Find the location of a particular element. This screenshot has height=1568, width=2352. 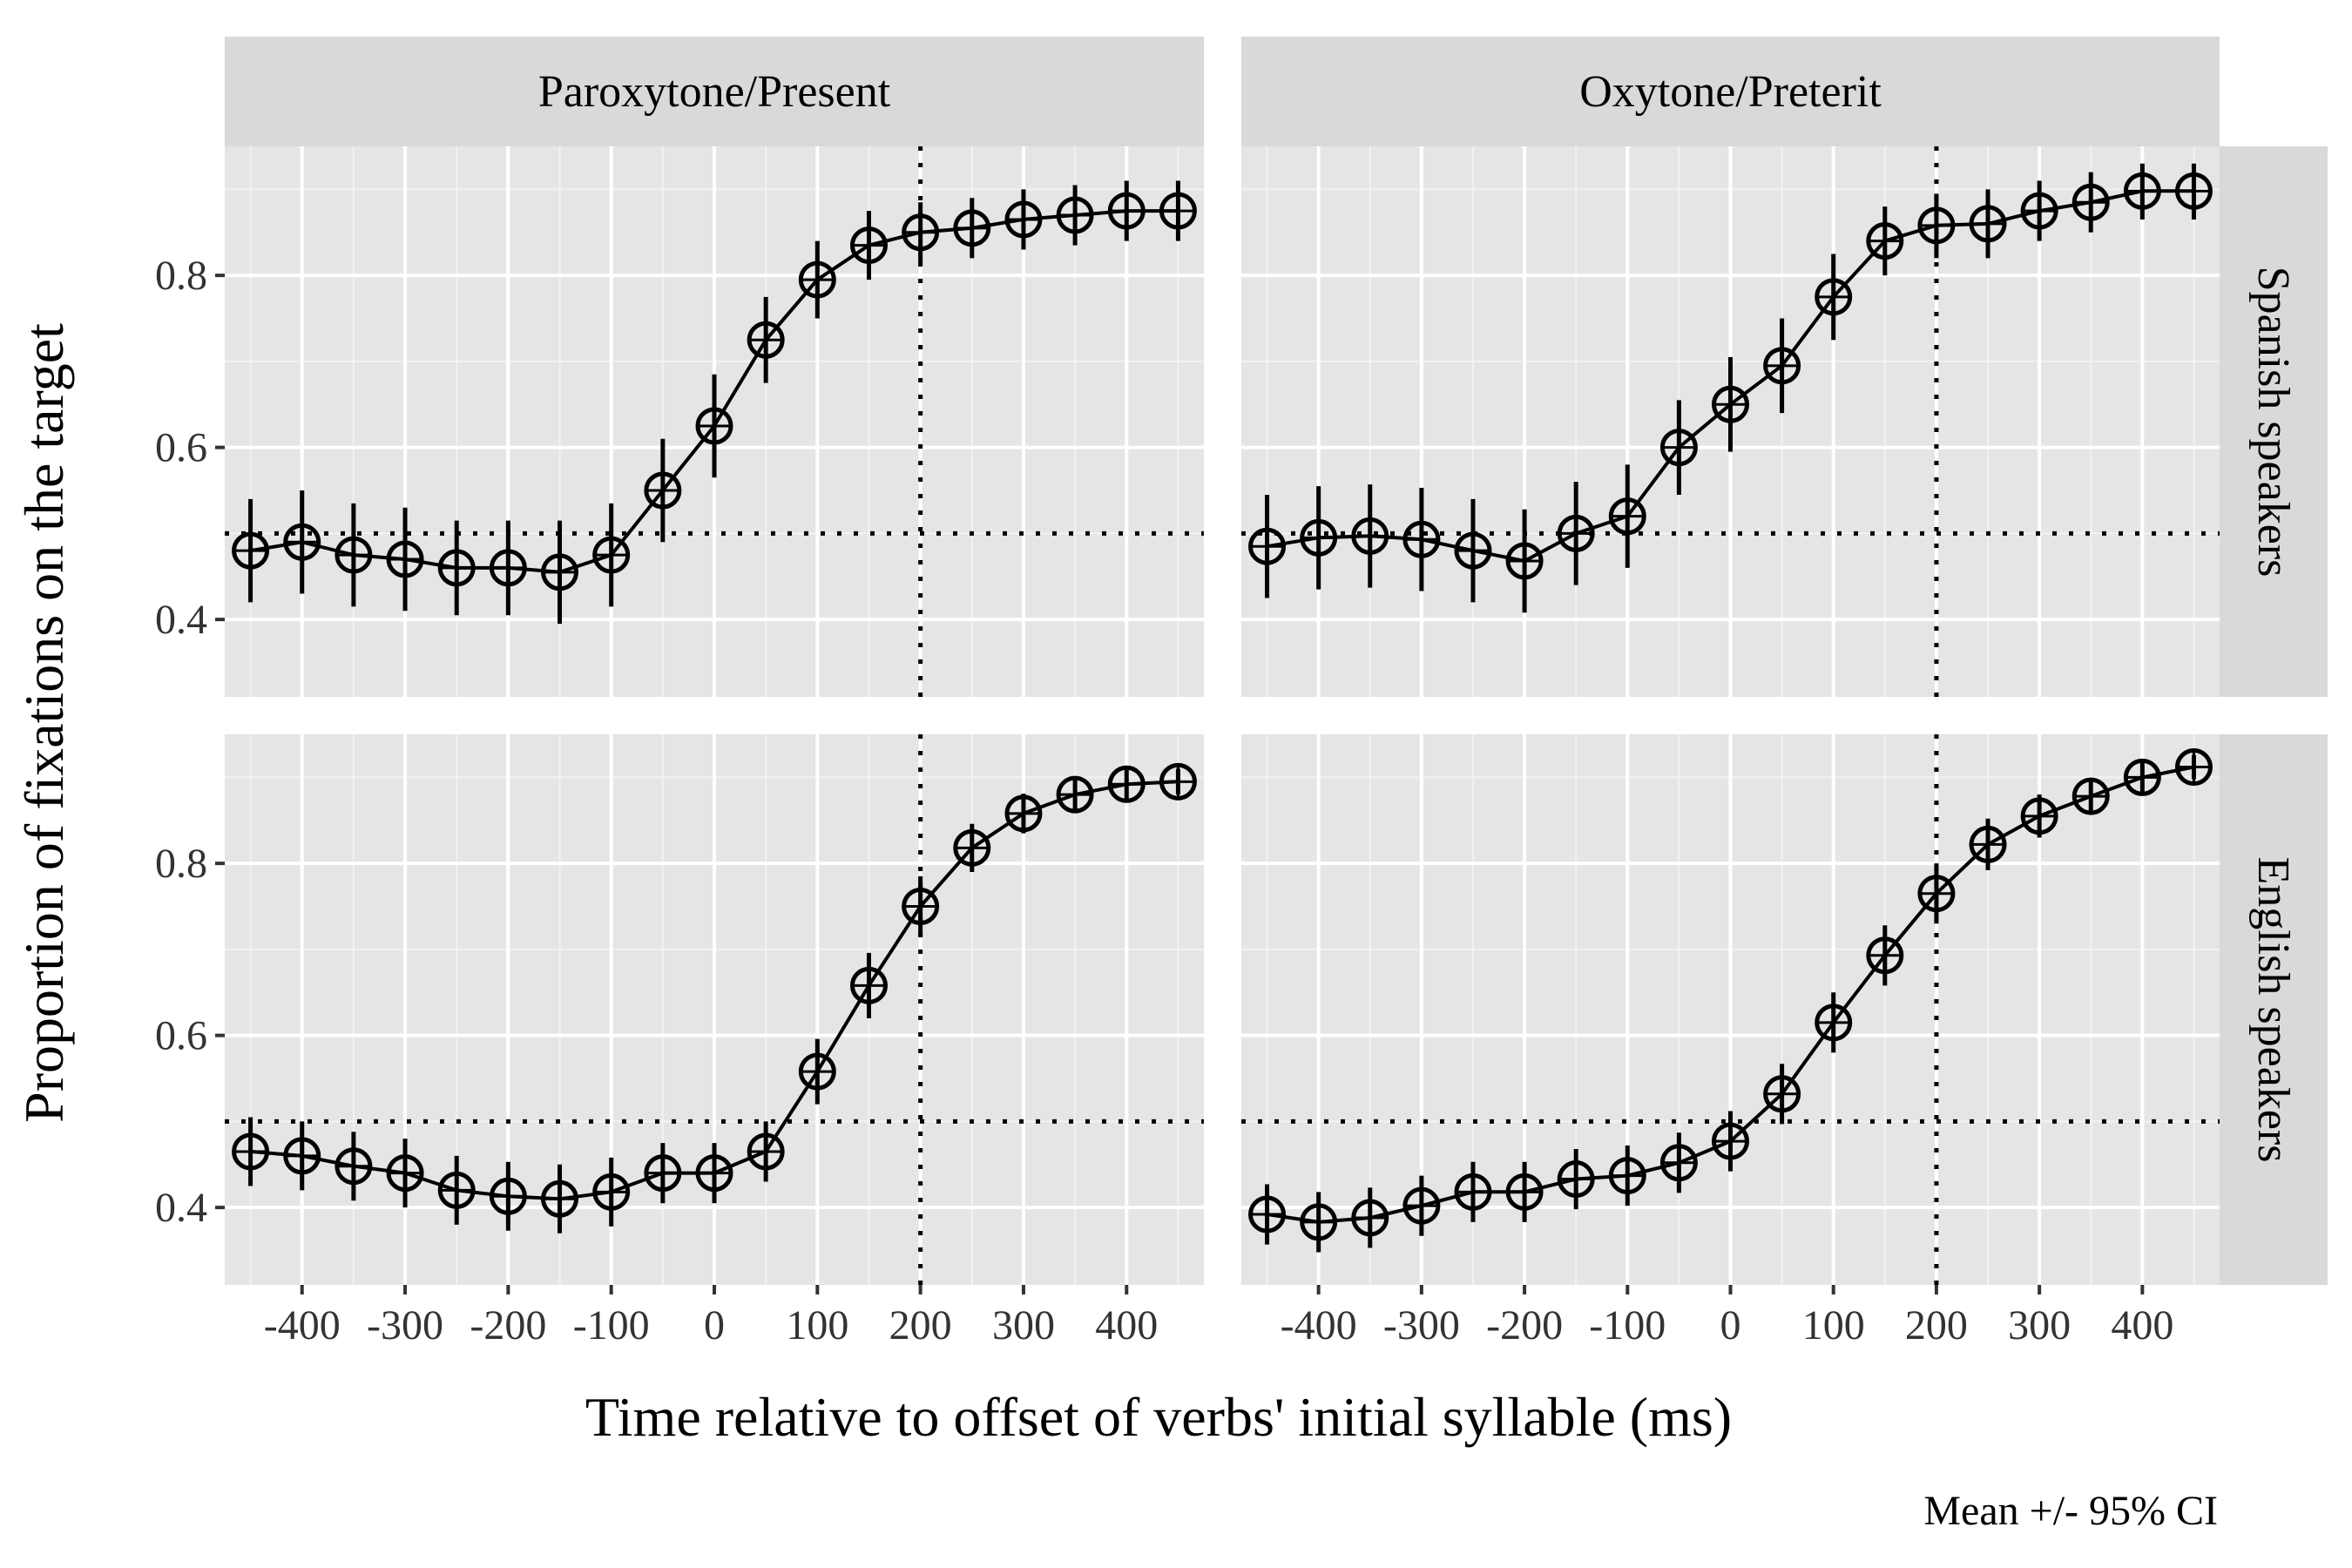

strip-label: Oxytone/Preterit is located at coordinates (1730, 92).